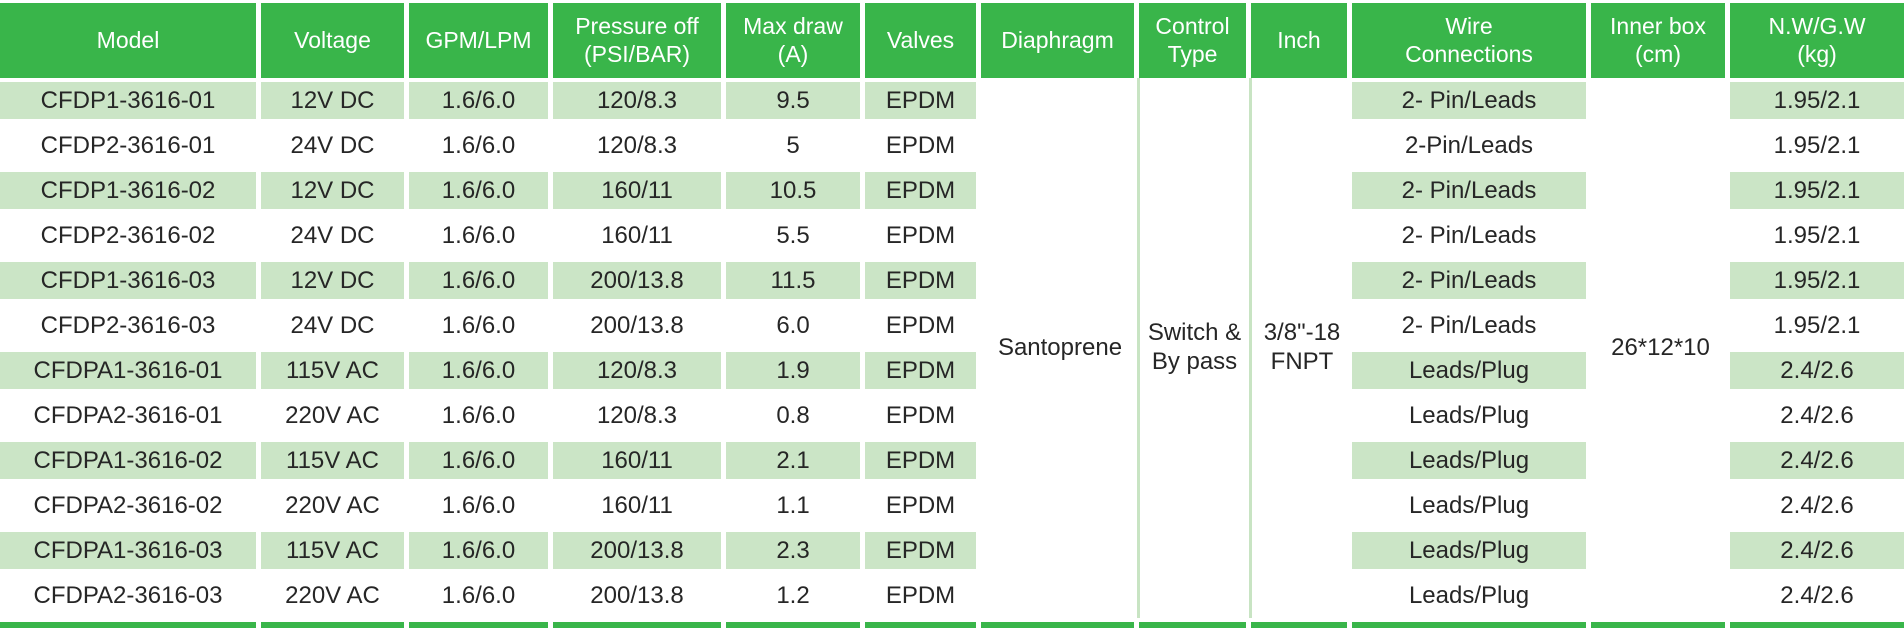  I want to click on header-cell-voltage: Voltage, so click(335, 40).